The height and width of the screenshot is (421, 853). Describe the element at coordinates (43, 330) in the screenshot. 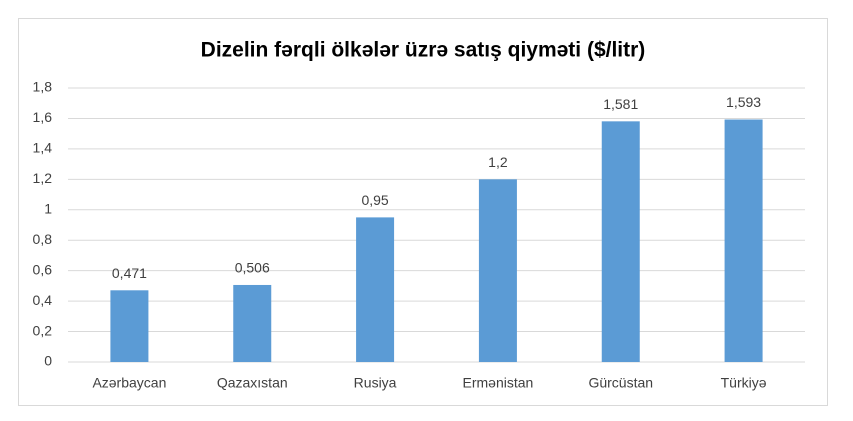

I see `y-tick-label: 0,2` at that location.